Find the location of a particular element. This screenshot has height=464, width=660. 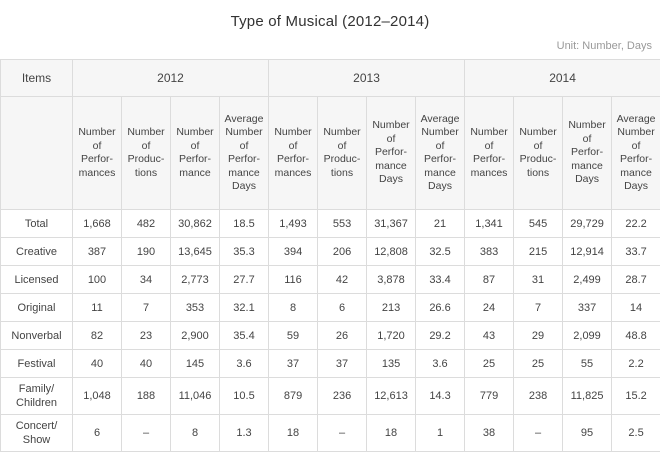

table-cell: 2.2 is located at coordinates (635, 363).